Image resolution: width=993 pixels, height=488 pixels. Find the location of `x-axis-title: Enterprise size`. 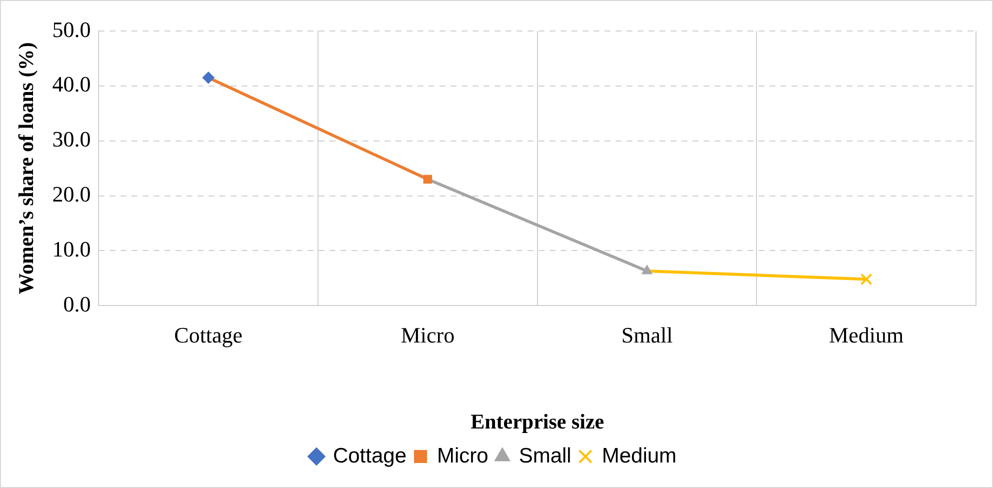

x-axis-title: Enterprise size is located at coordinates (537, 421).